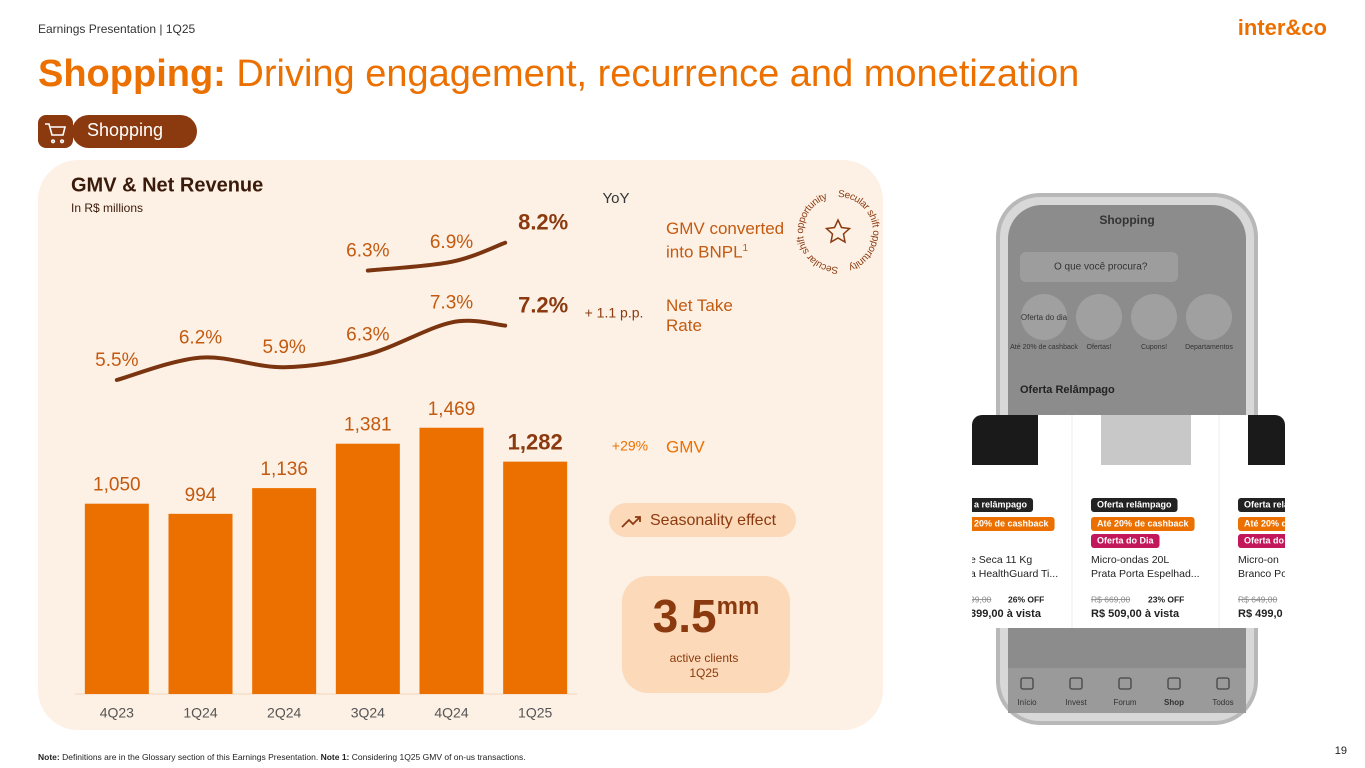  Describe the element at coordinates (1262, 574) in the screenshot. I see `card-text: Branco Po` at that location.